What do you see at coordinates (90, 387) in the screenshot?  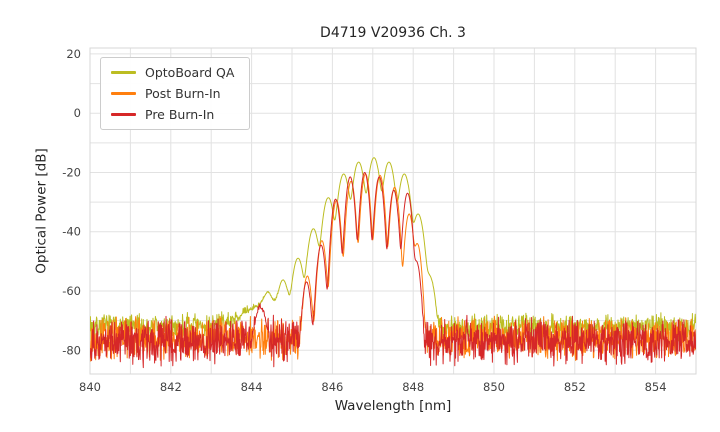 I see `x-tick-label: 840` at bounding box center [90, 387].